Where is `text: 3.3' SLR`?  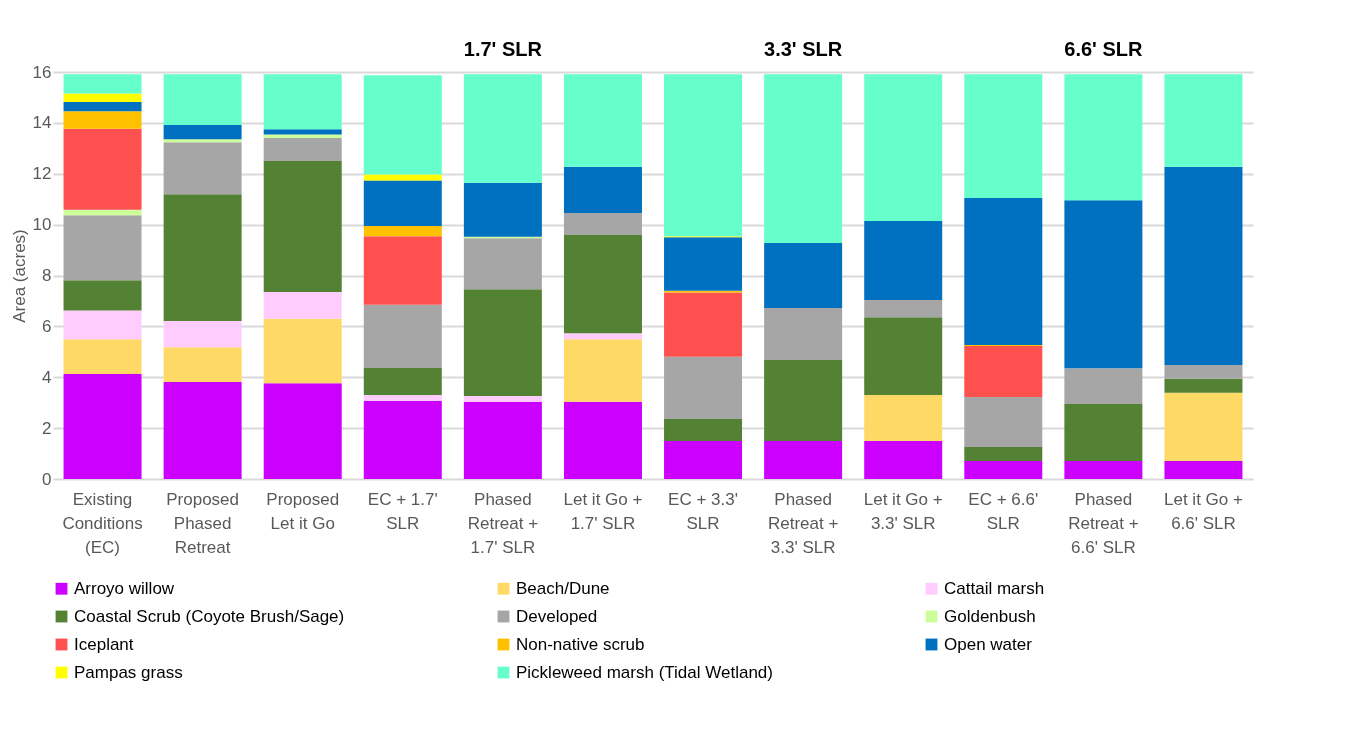
text: 3.3' SLR is located at coordinates (803, 49).